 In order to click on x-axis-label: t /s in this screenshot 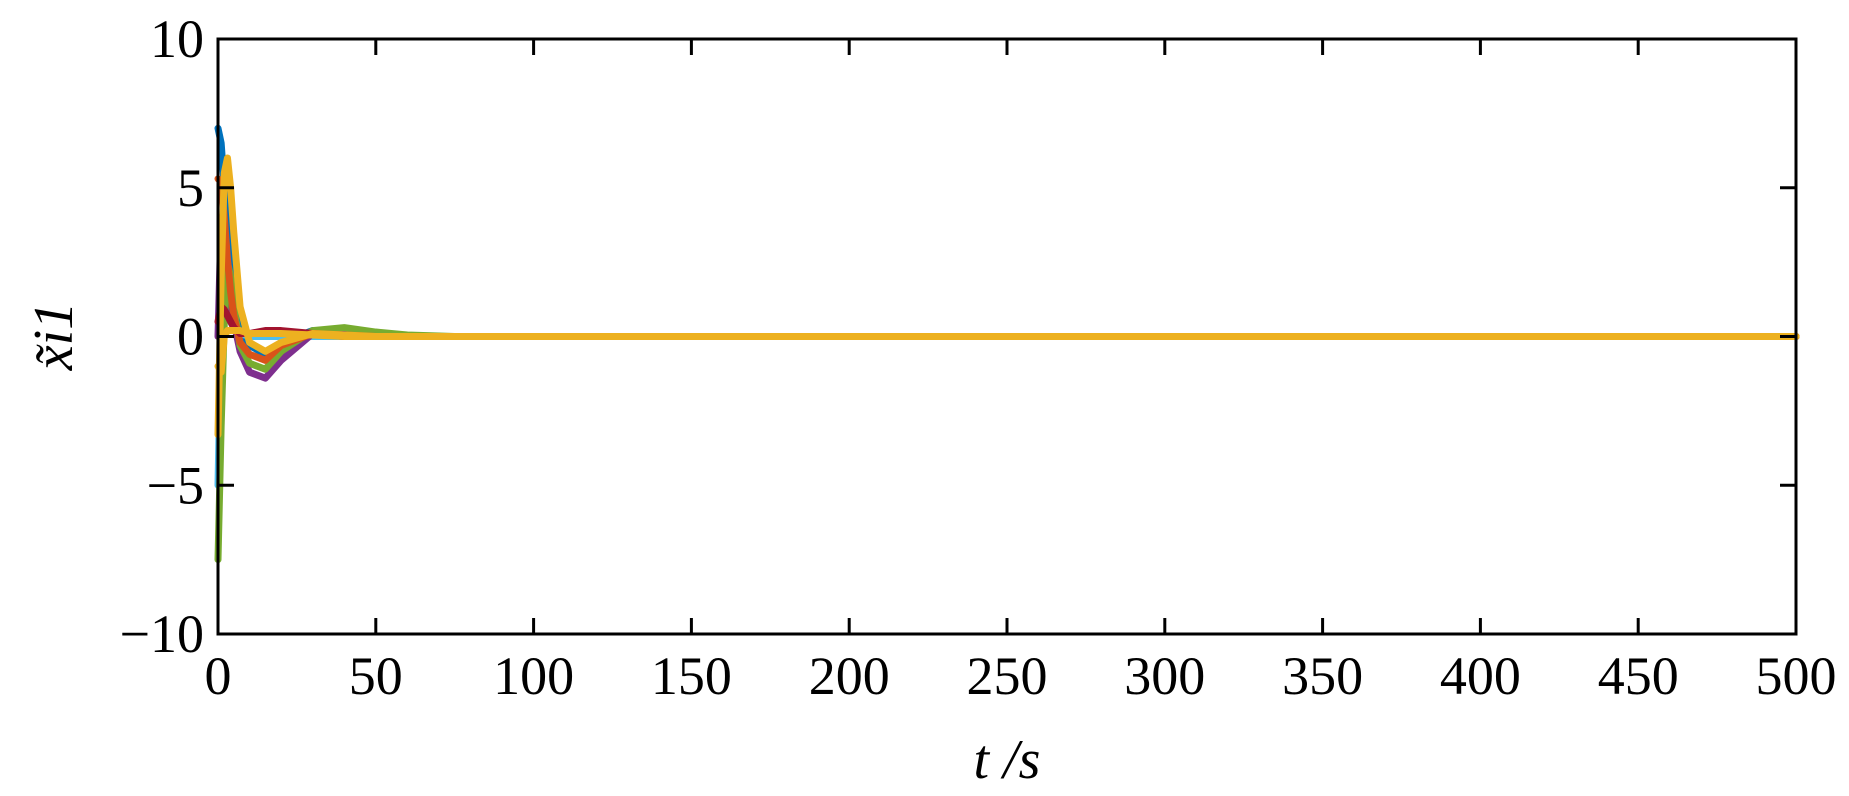, I will do `click(1007, 760)`.